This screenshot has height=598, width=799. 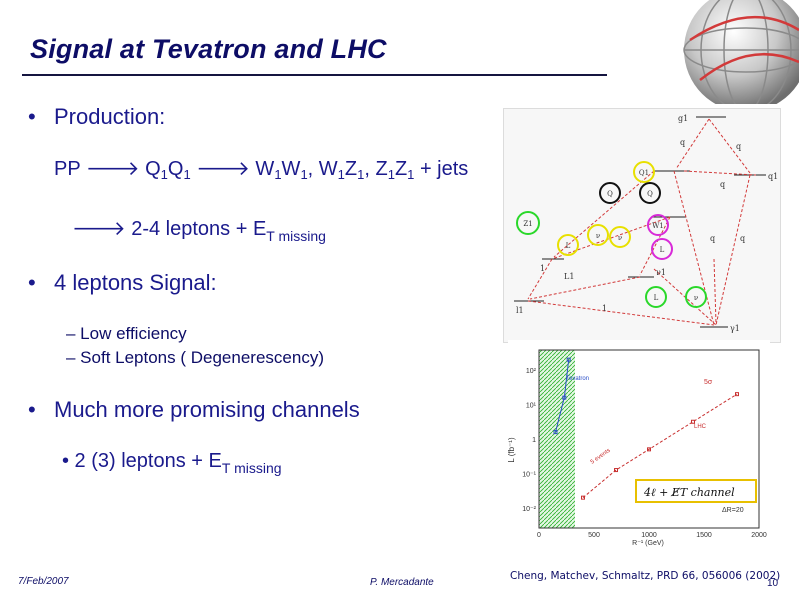 I want to click on x-tick-label: 1500, so click(x=704, y=535).